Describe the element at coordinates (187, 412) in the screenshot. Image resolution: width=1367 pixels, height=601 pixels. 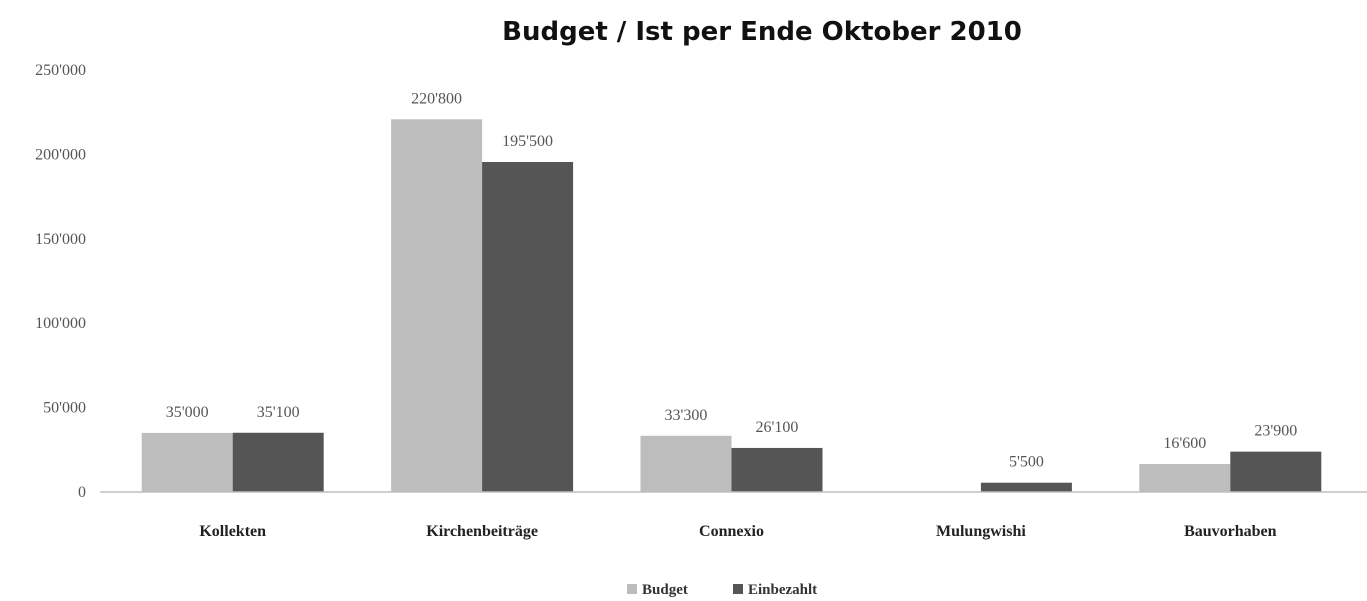
I see `data-label-budget-0: 35'000` at that location.